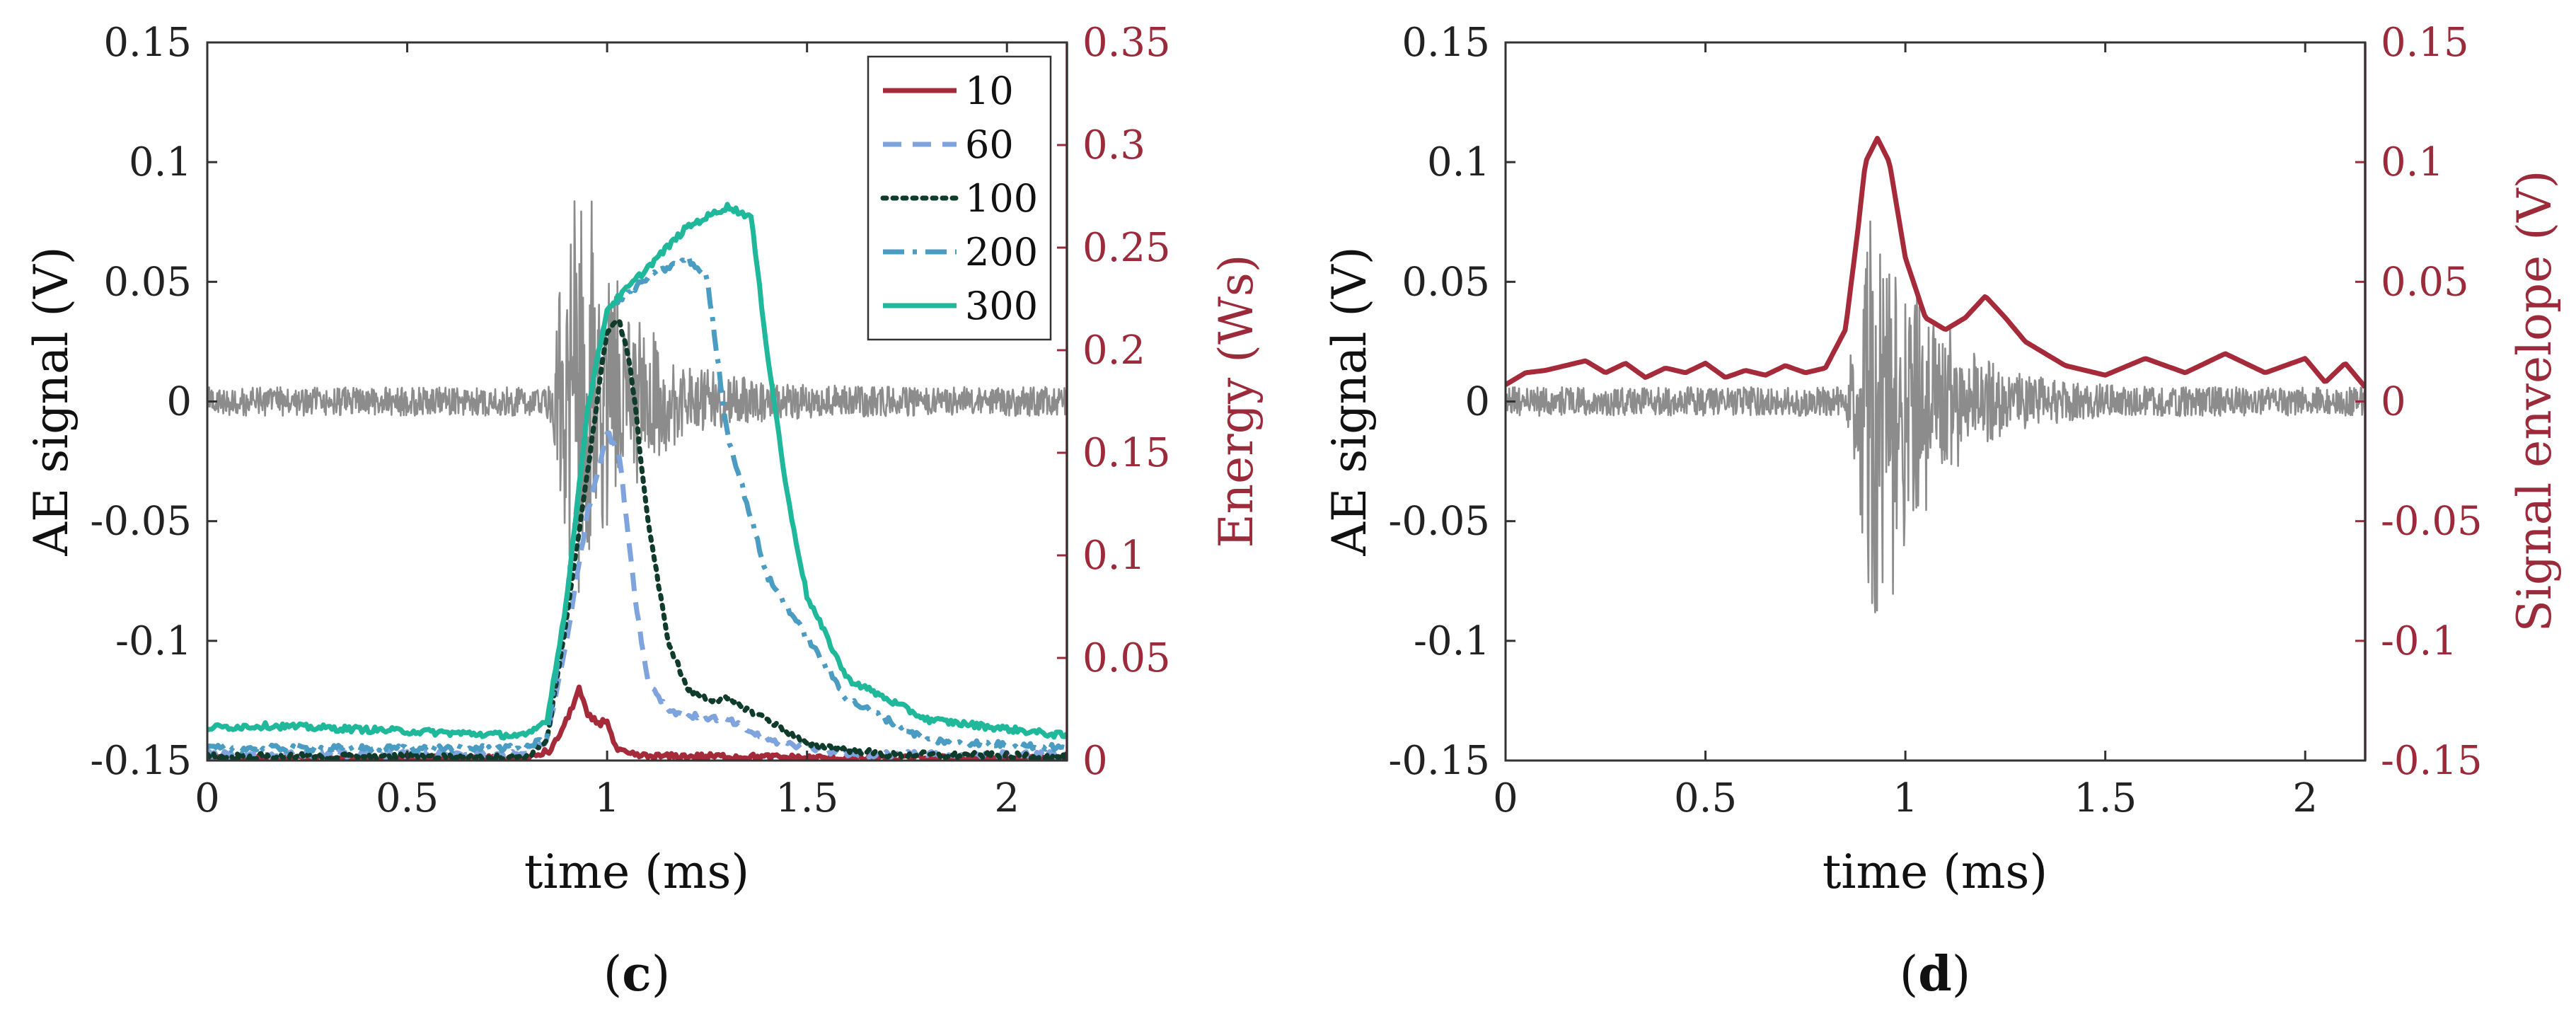 The width and height of the screenshot is (2576, 1023). Describe the element at coordinates (2305, 798) in the screenshot. I see `panel-d-xtick-label: 2` at that location.